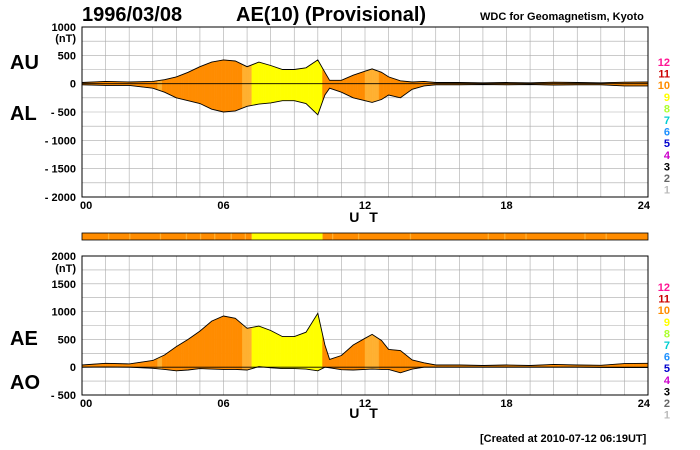  I want to click on p1-legend-level: 9, so click(667, 98).